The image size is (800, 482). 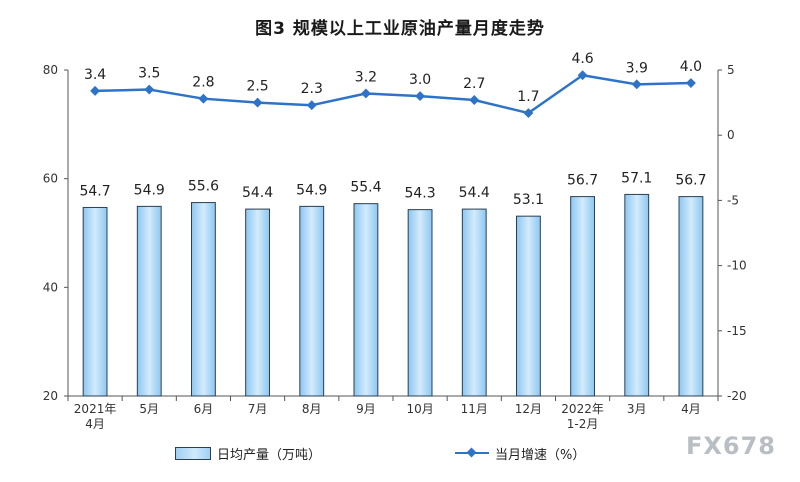 I want to click on line-value-label: 1.7, so click(x=528, y=97).